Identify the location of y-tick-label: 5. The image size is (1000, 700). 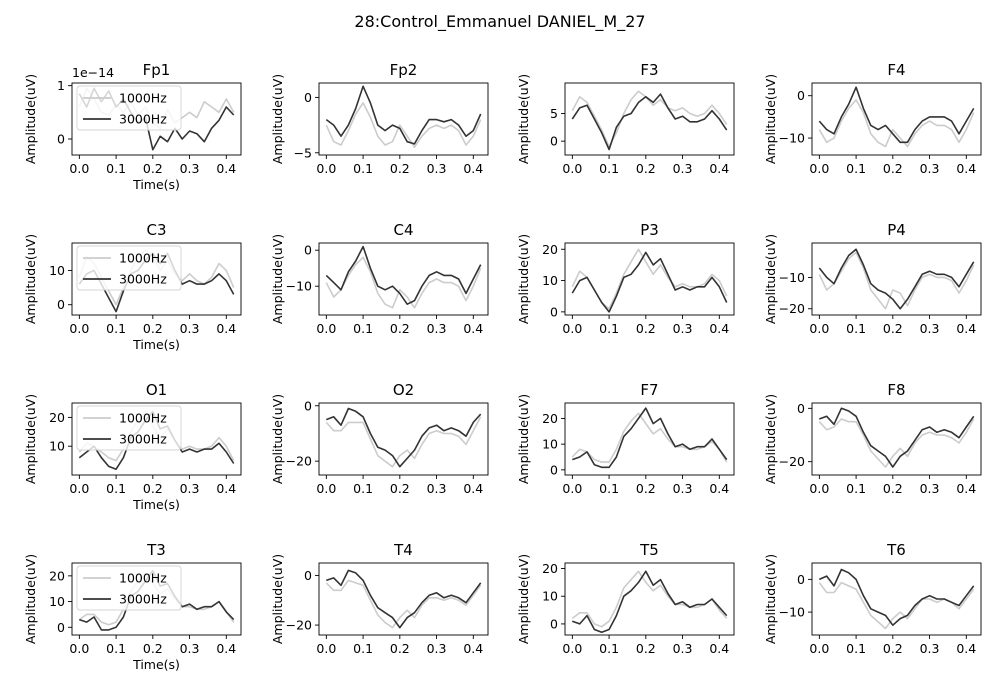
(554, 113).